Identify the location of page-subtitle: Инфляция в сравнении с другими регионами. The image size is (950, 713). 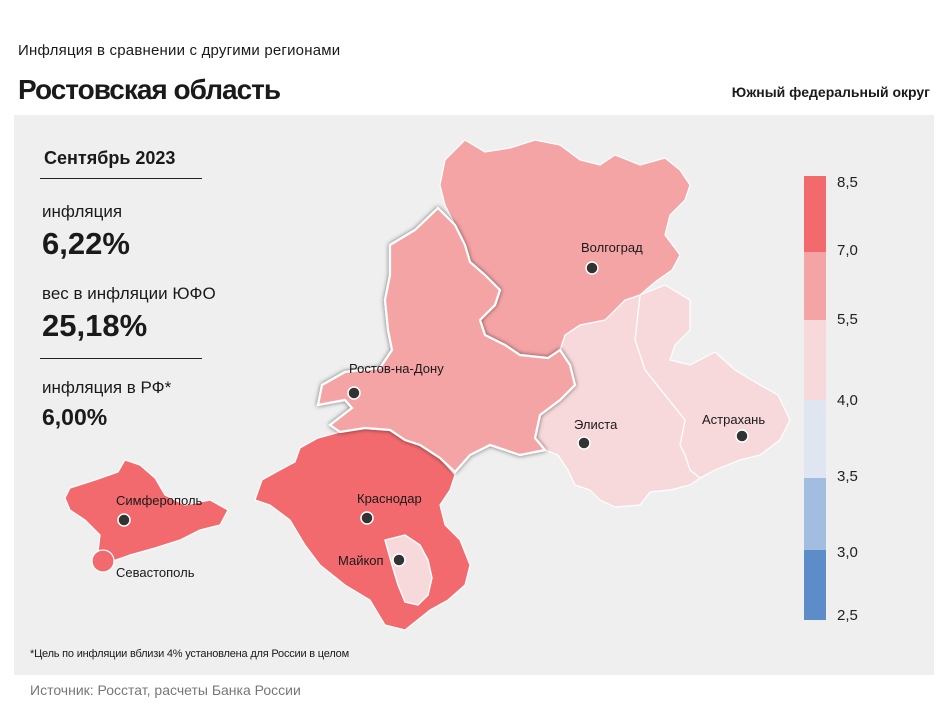
(179, 50).